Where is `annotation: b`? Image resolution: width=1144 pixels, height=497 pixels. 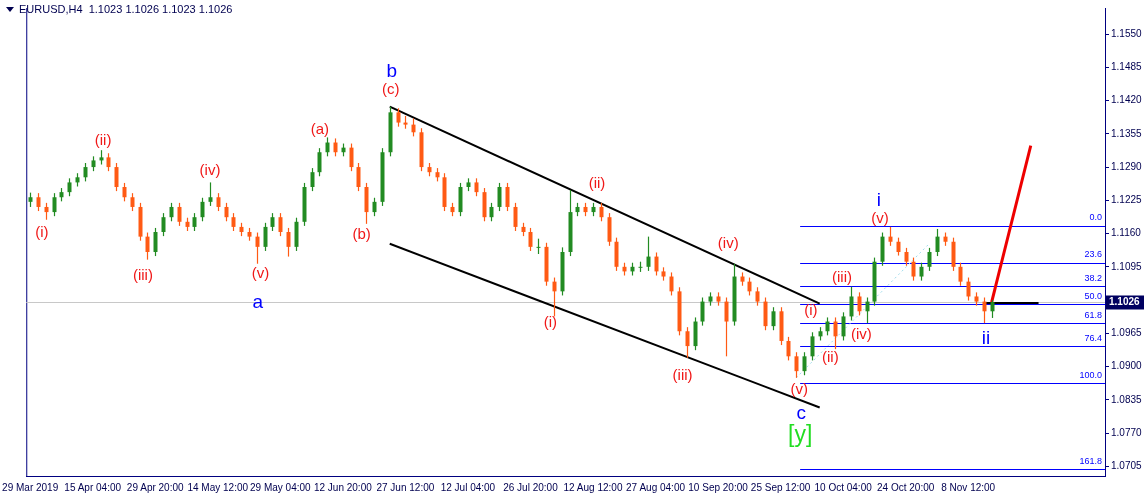
annotation: b is located at coordinates (392, 71).